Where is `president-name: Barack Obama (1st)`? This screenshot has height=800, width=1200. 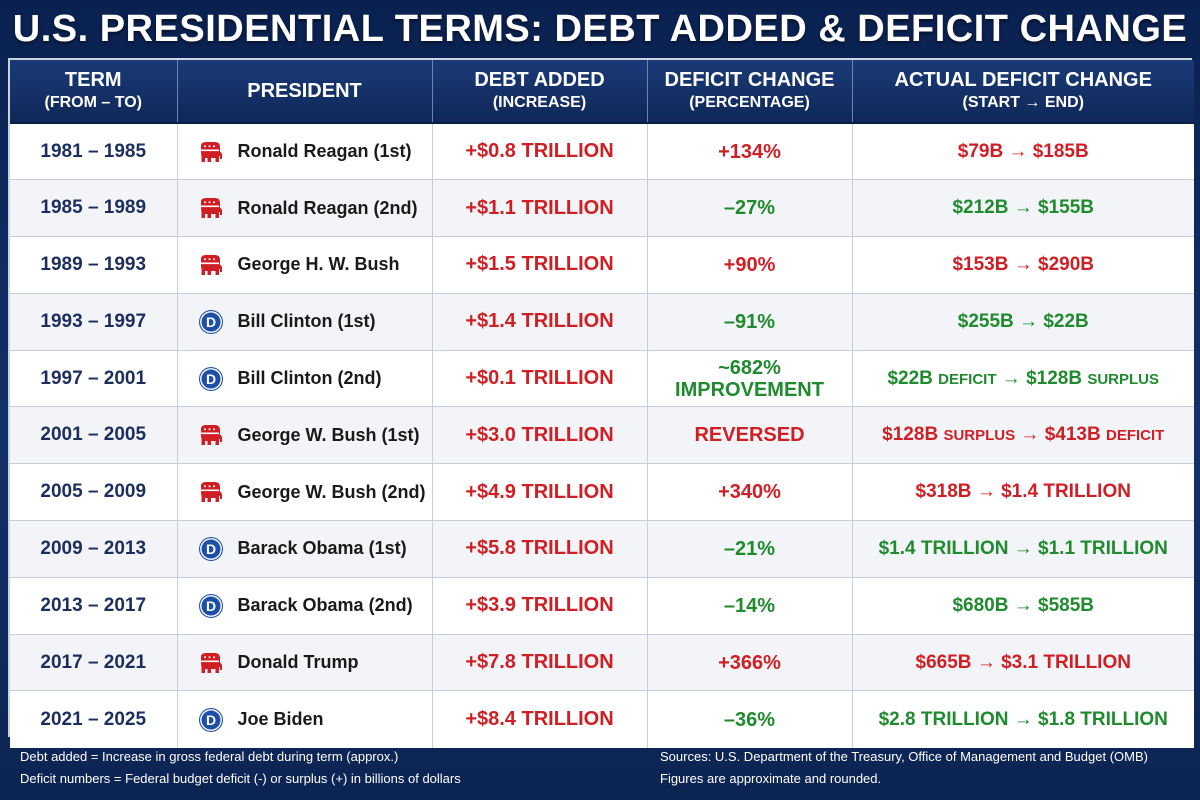
president-name: Barack Obama (1st) is located at coordinates (322, 548).